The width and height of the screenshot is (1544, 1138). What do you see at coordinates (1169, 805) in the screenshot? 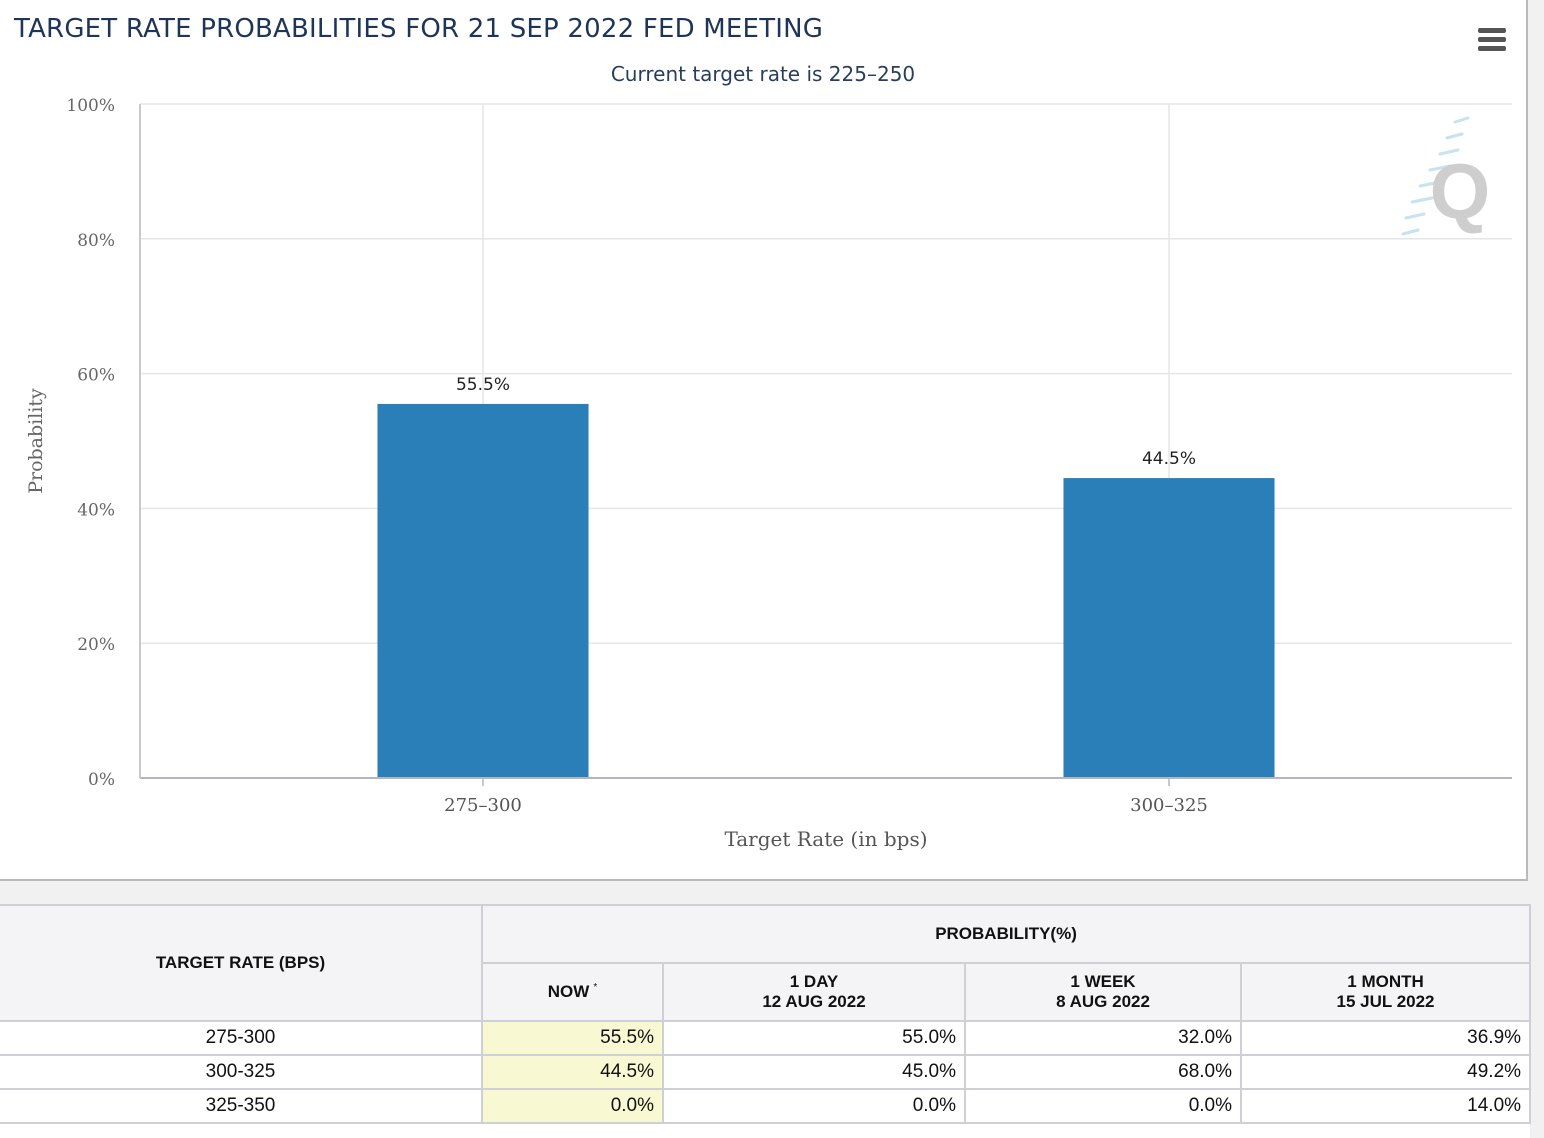
I see `x-tick-label: 300–325` at bounding box center [1169, 805].